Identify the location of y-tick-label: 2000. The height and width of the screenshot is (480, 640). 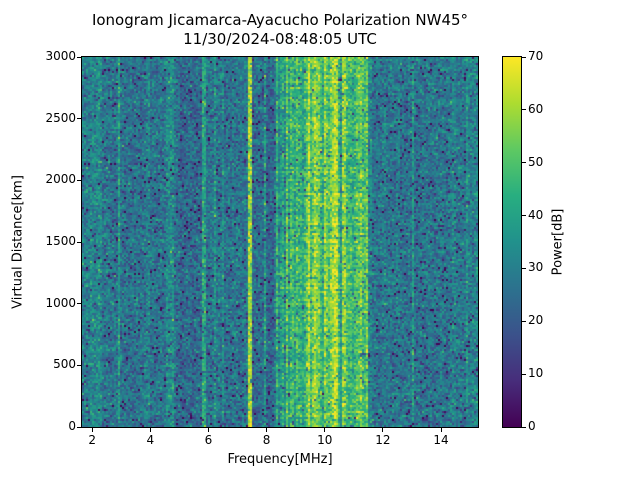
(60, 179).